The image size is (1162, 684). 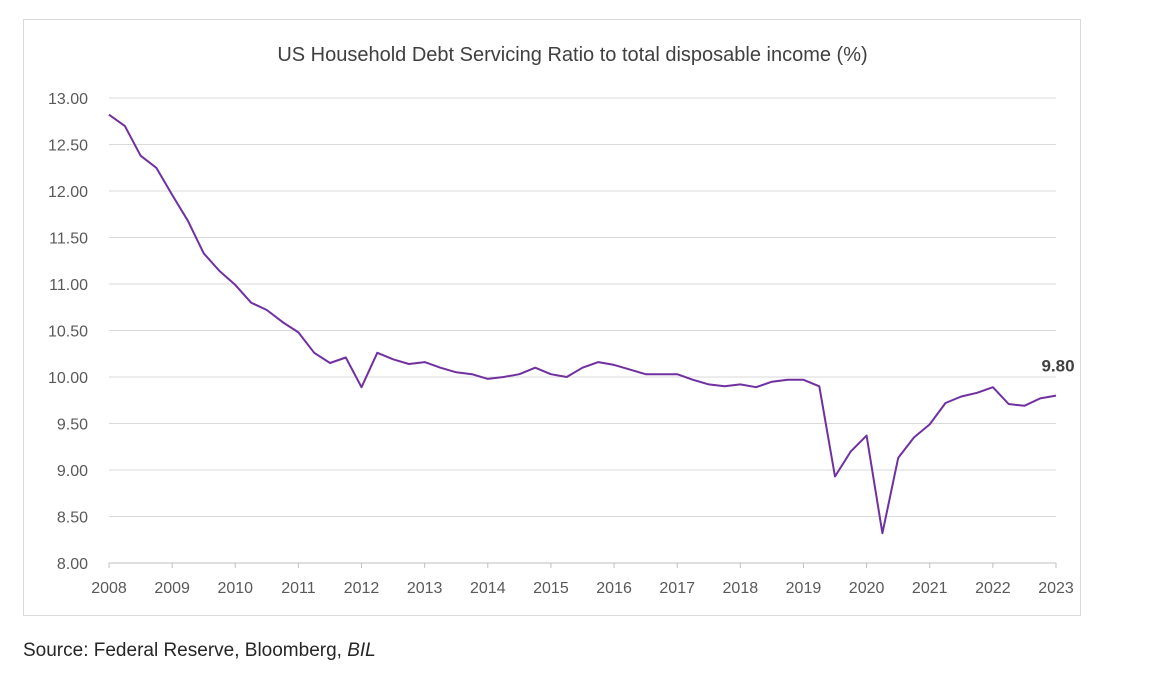 What do you see at coordinates (741, 588) in the screenshot?
I see `x-tick-label: 2018` at bounding box center [741, 588].